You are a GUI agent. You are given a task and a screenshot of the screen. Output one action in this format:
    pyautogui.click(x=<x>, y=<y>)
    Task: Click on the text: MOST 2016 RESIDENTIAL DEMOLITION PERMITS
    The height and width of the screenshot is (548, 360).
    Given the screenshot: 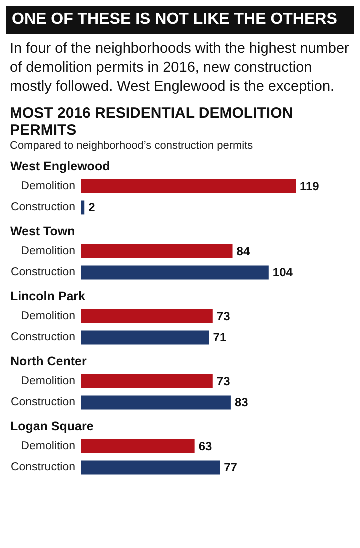 What is the action you would take?
    pyautogui.click(x=152, y=121)
    